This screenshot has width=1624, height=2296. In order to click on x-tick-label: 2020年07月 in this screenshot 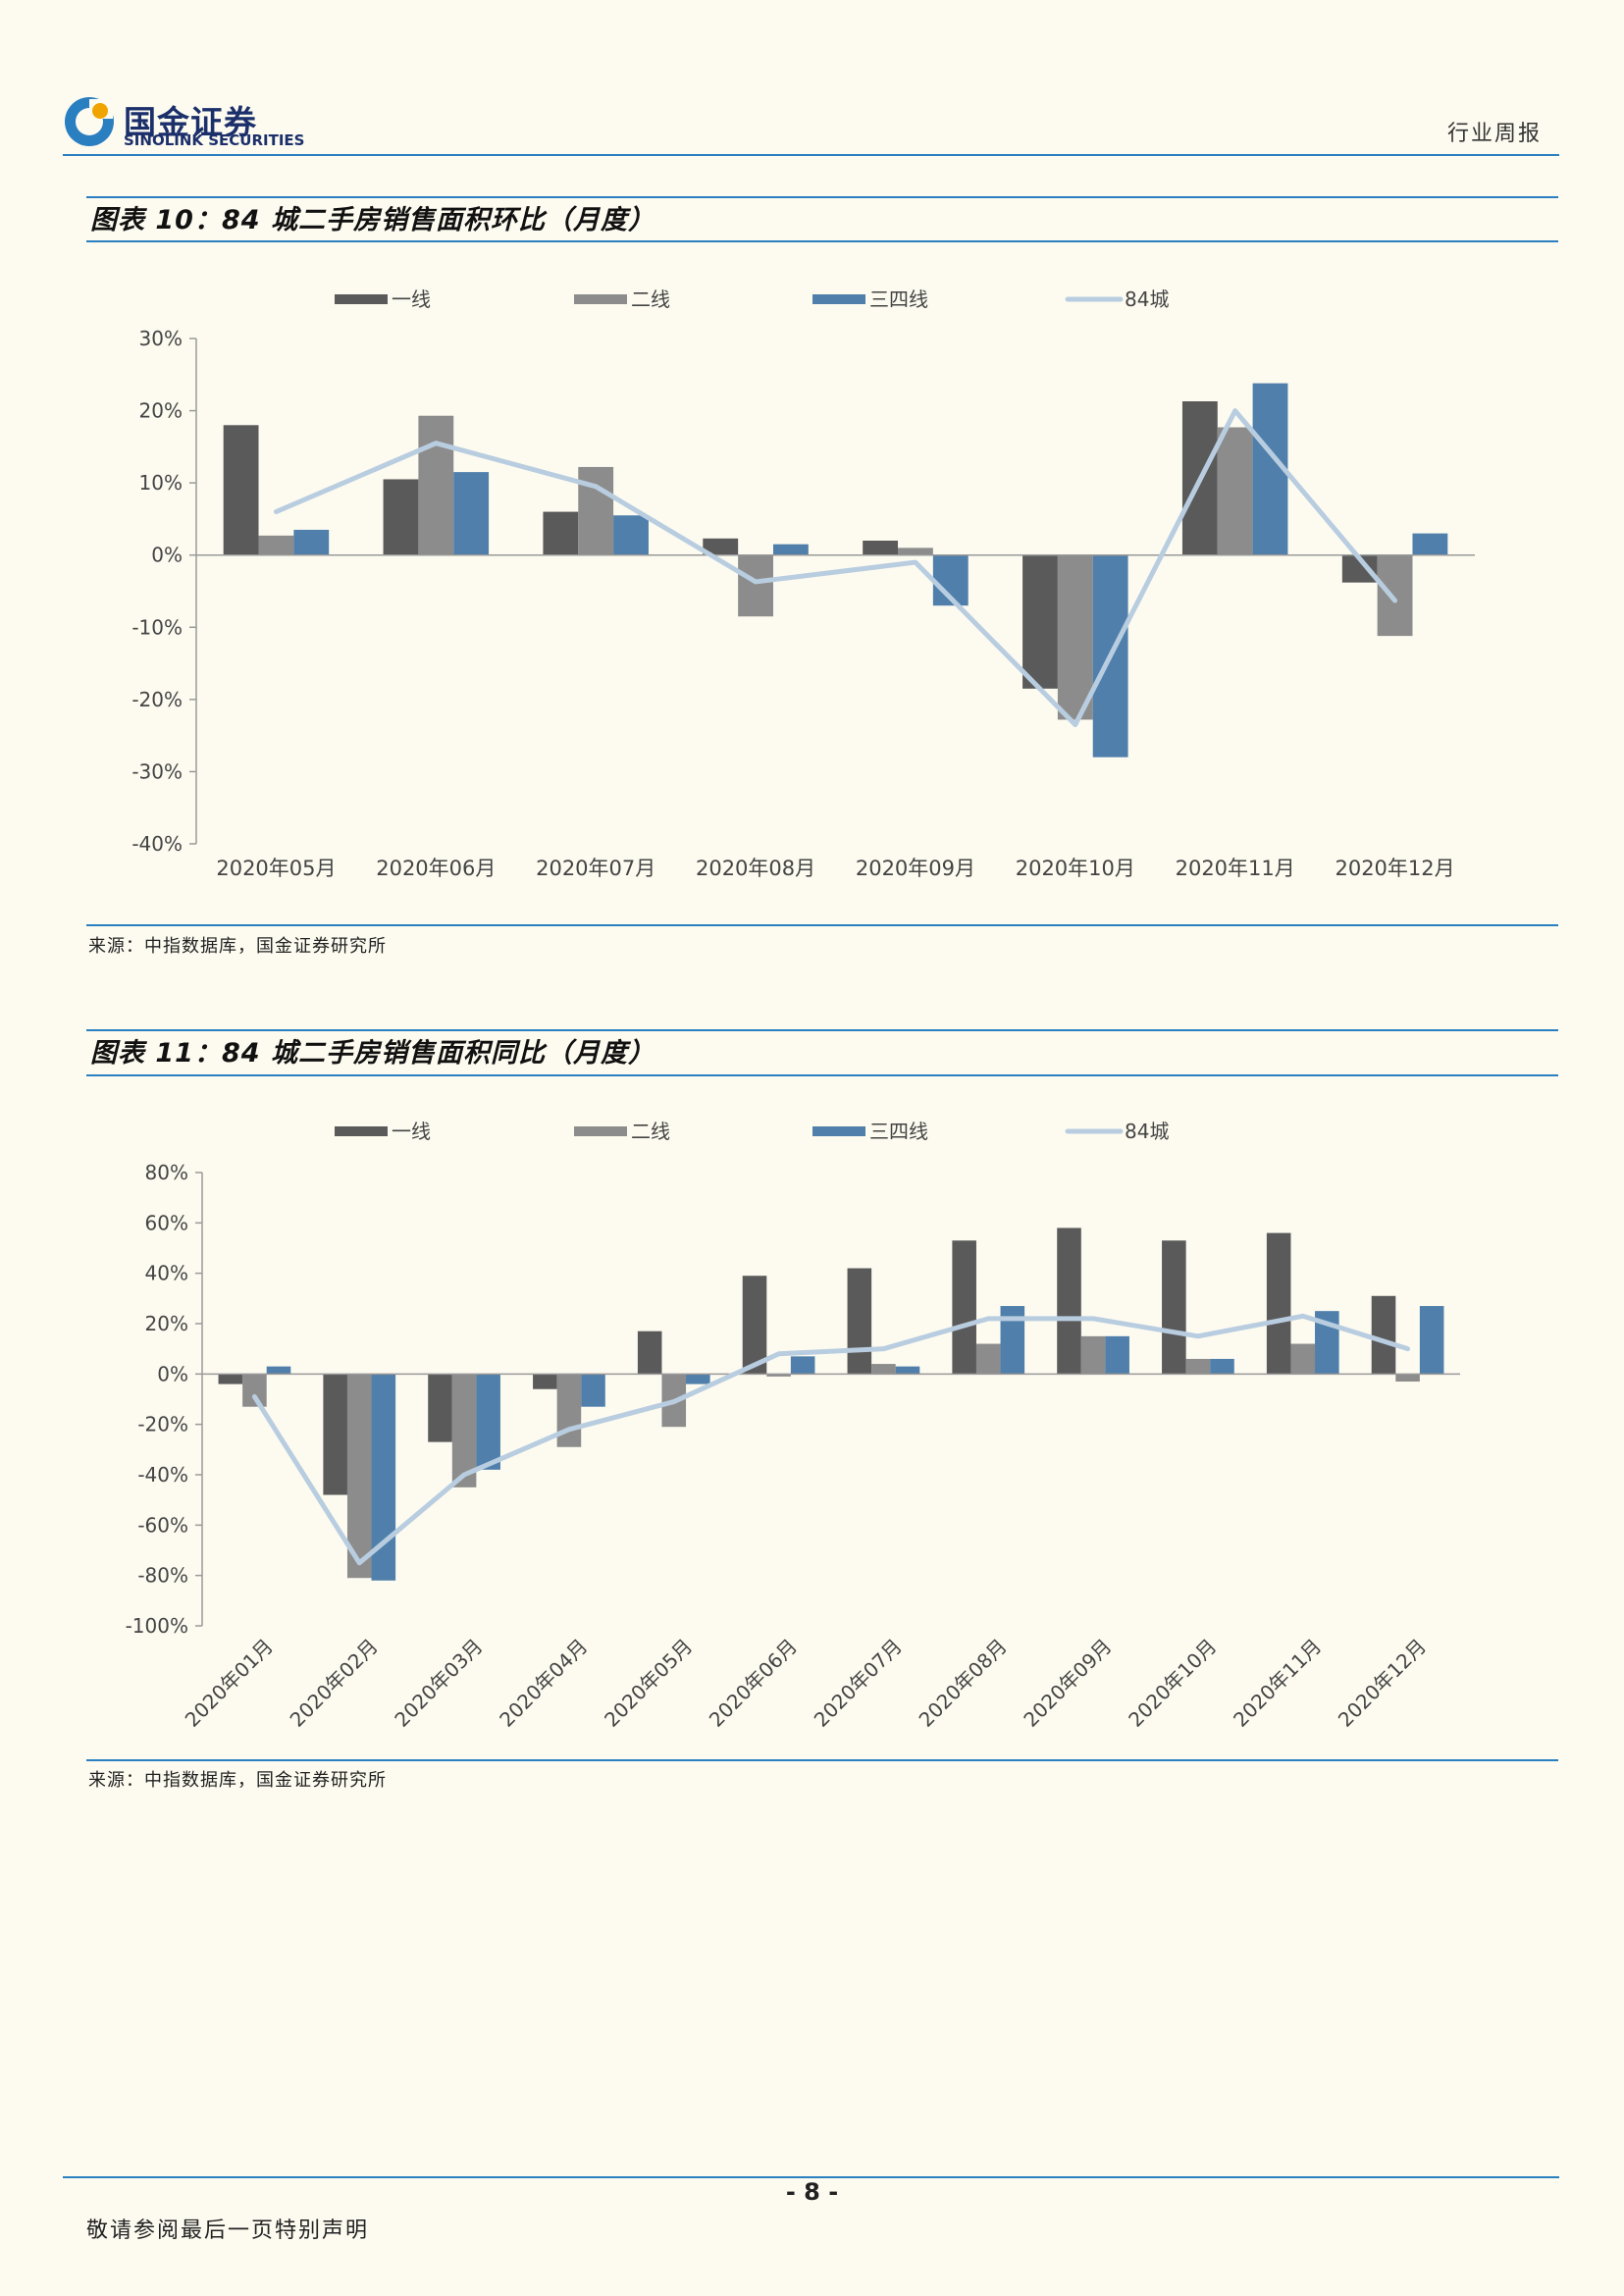, I will do `click(858, 1683)`.